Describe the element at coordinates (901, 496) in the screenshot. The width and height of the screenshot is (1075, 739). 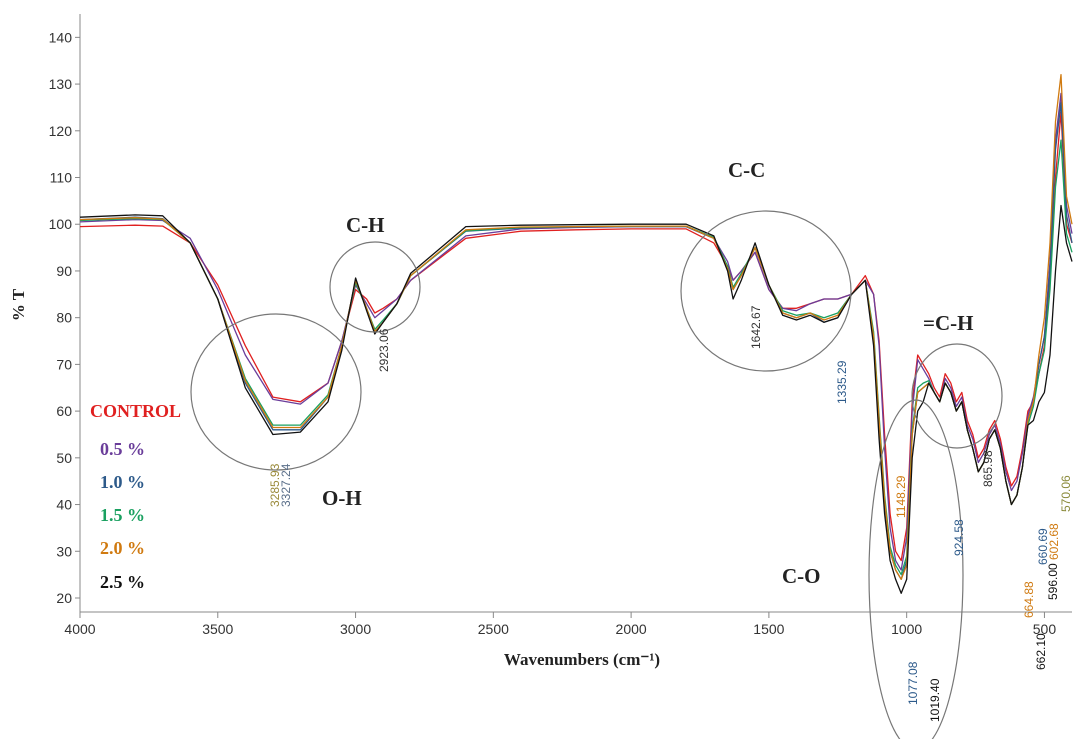
I see `peak-label: 1148.29` at that location.